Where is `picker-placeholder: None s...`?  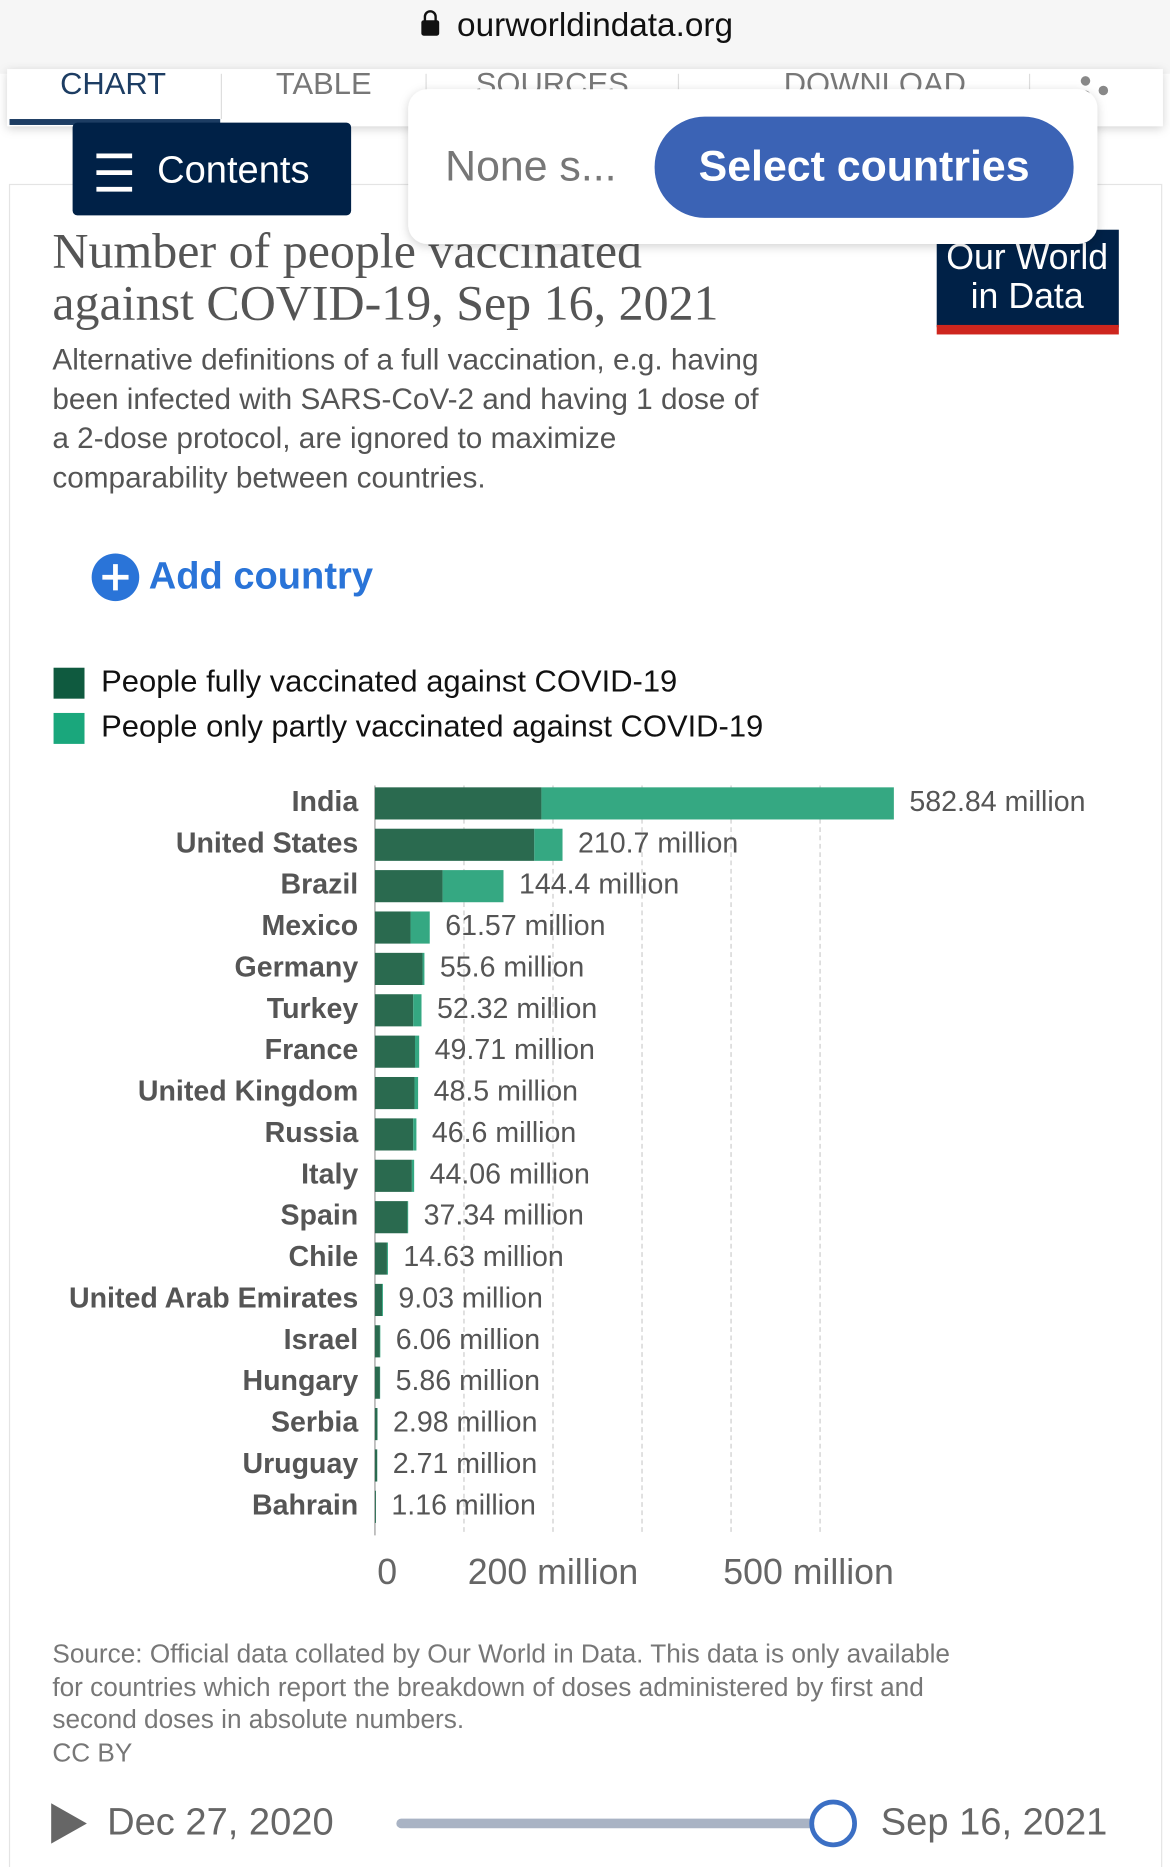
picker-placeholder: None s... is located at coordinates (530, 166).